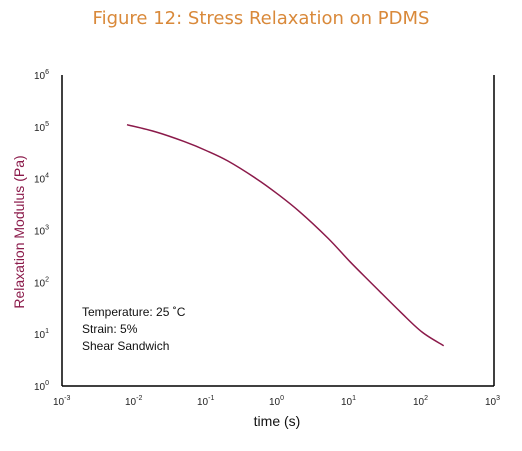 This screenshot has width=522, height=451. Describe the element at coordinates (277, 421) in the screenshot. I see `x-axis-label: time (s)` at that location.